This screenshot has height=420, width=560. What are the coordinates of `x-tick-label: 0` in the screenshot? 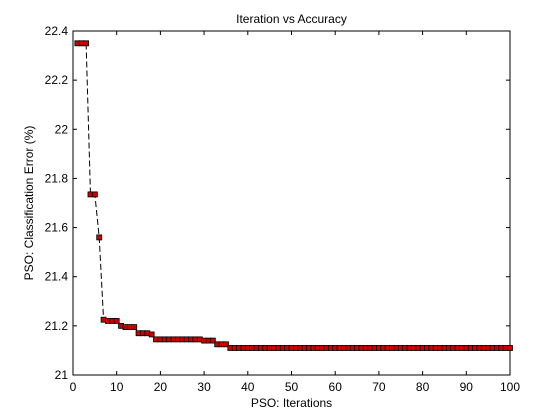 It's located at (73, 387).